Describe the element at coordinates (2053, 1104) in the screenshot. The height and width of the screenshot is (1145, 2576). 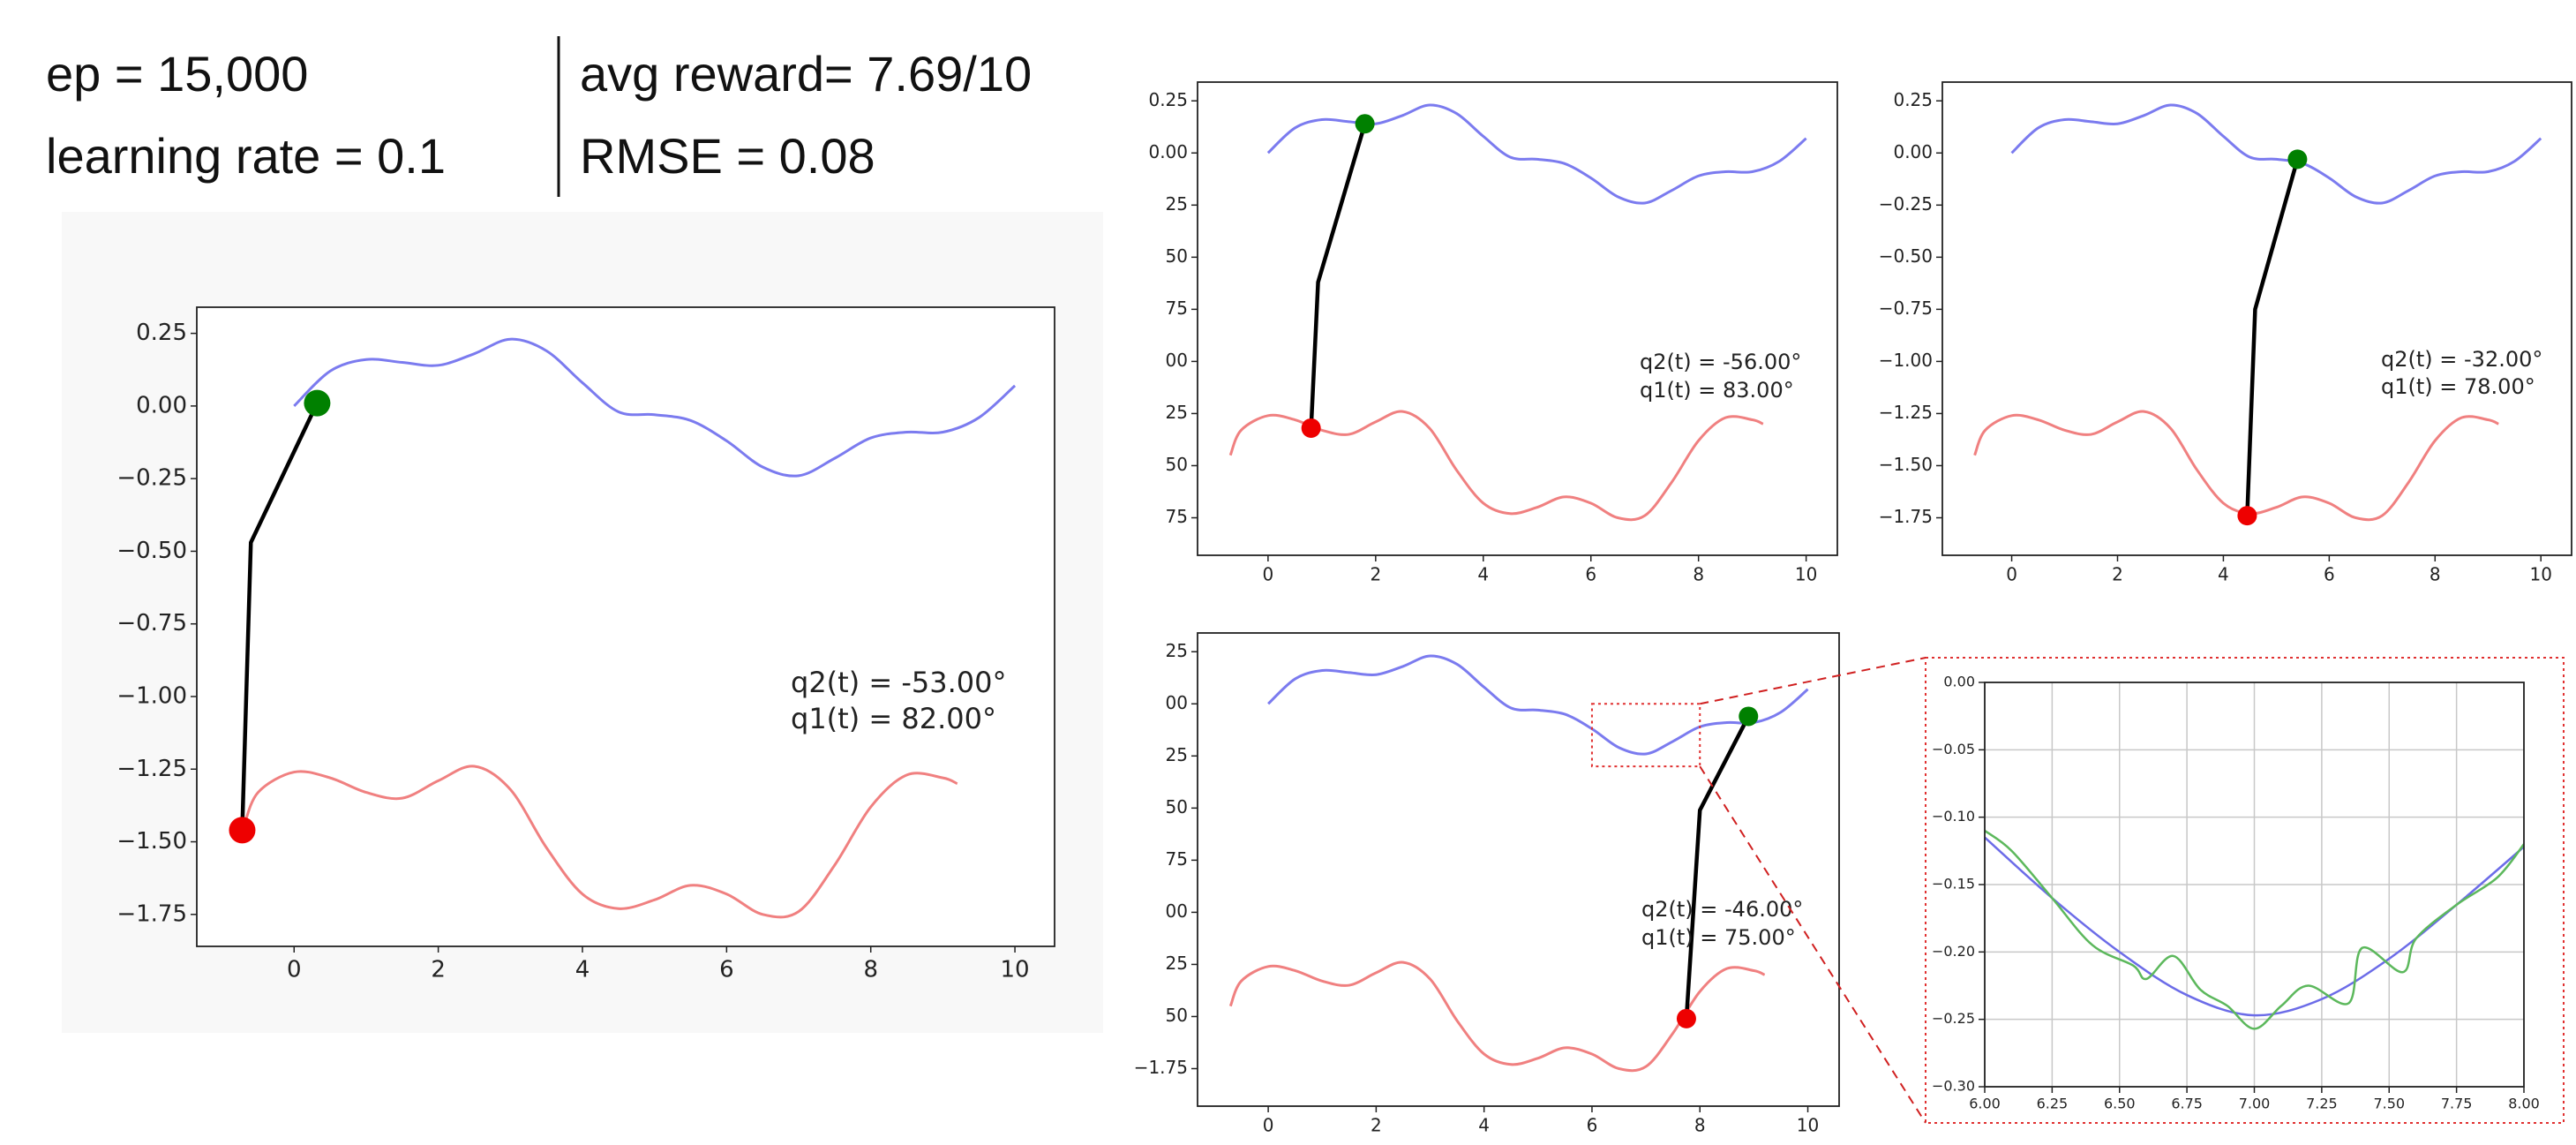
I see `x-tick-label: 6.25` at that location.